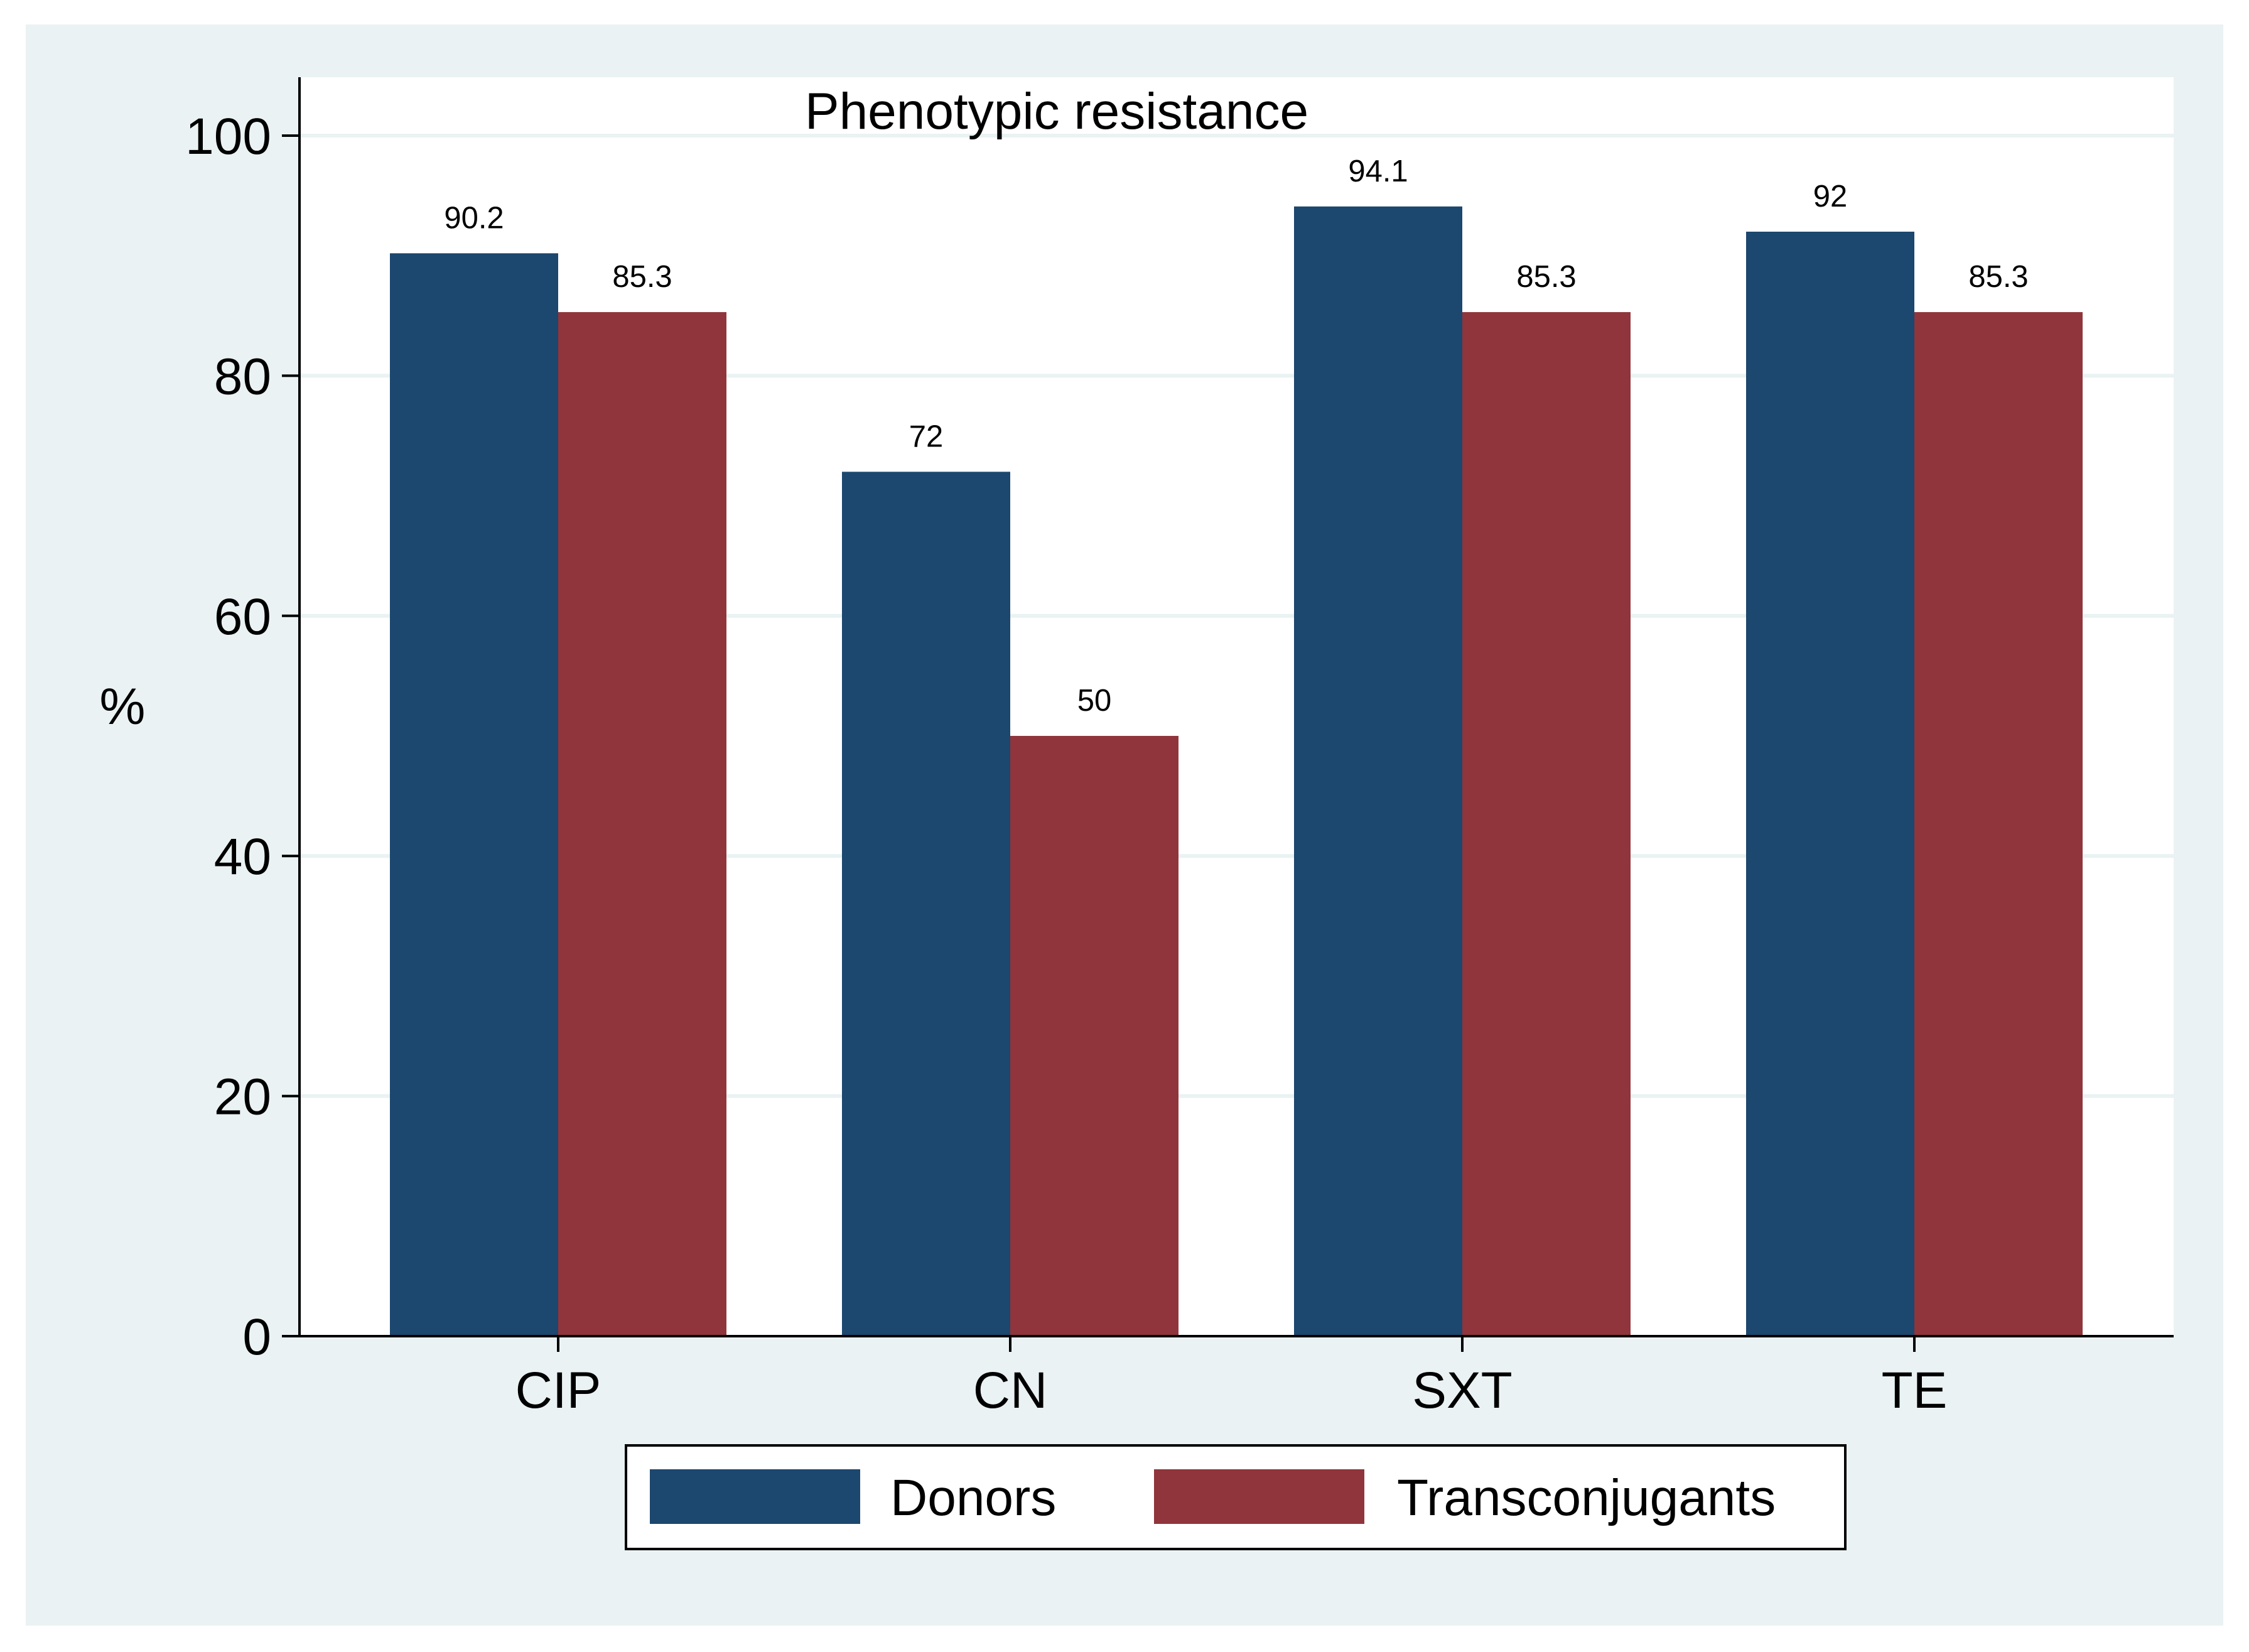 The image size is (2249, 1652). Describe the element at coordinates (228, 136) in the screenshot. I see `y-tick-label: 100` at that location.